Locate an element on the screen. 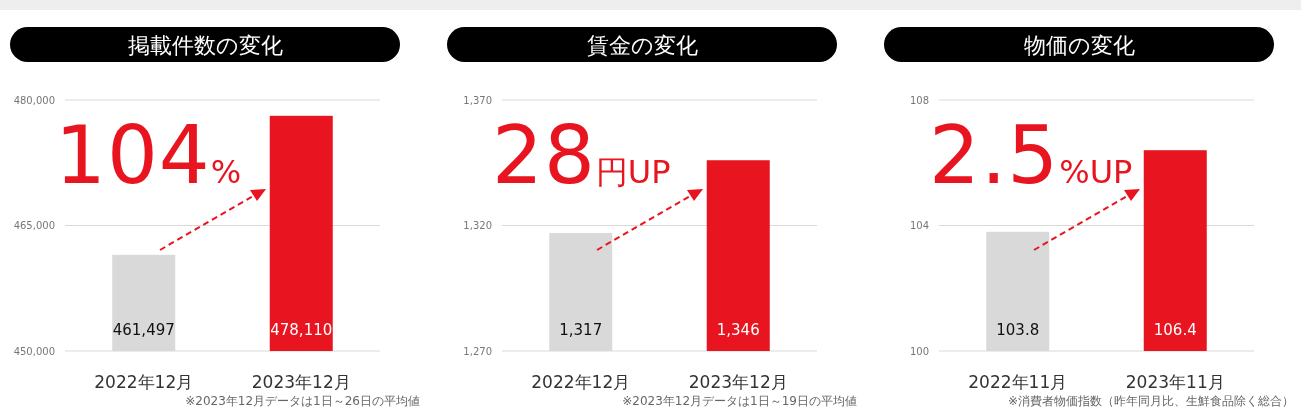  chart-title: 賃金の変化 is located at coordinates (642, 45).